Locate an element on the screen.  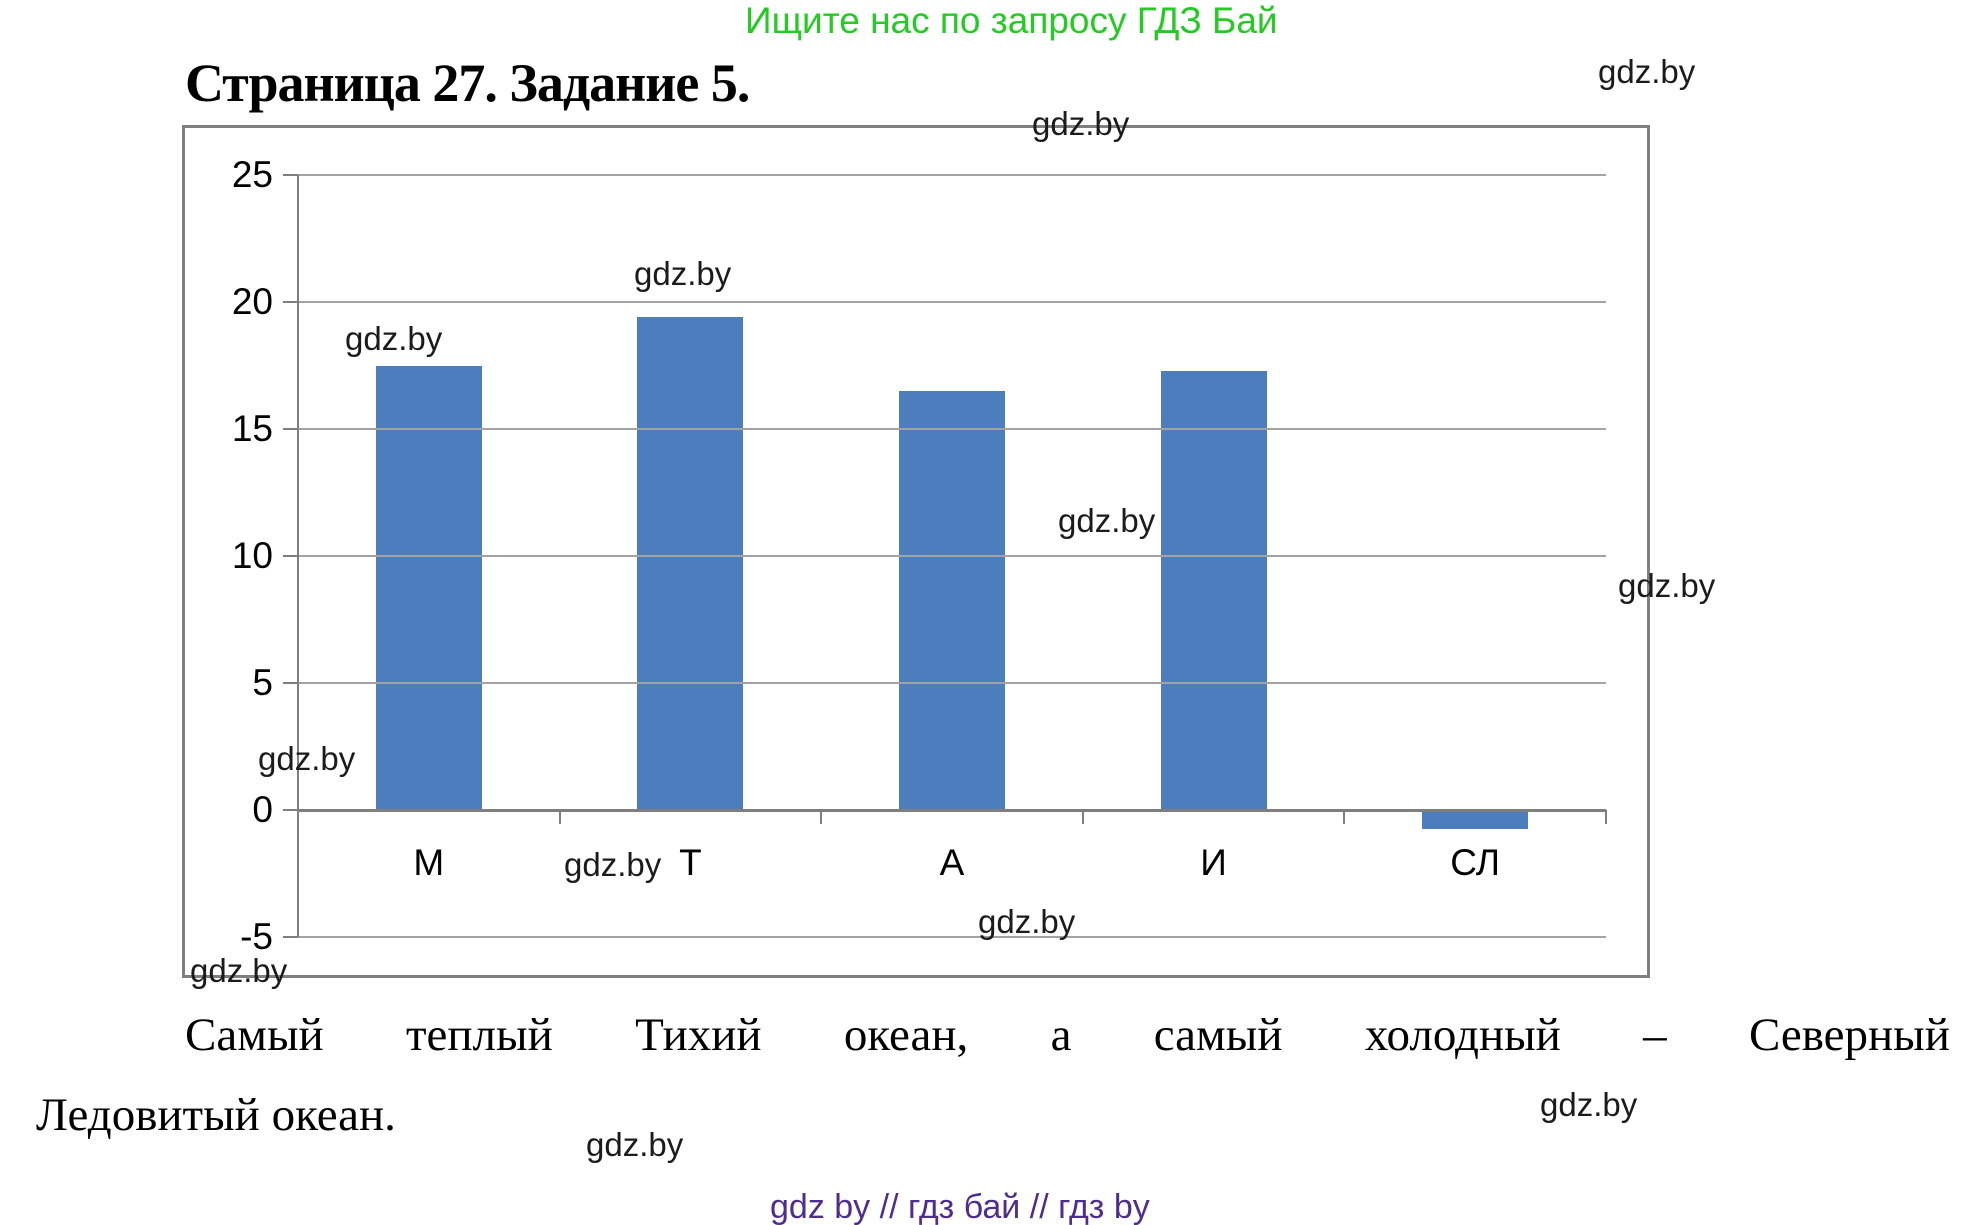
y-axis-label: 0 is located at coordinates (262, 809).